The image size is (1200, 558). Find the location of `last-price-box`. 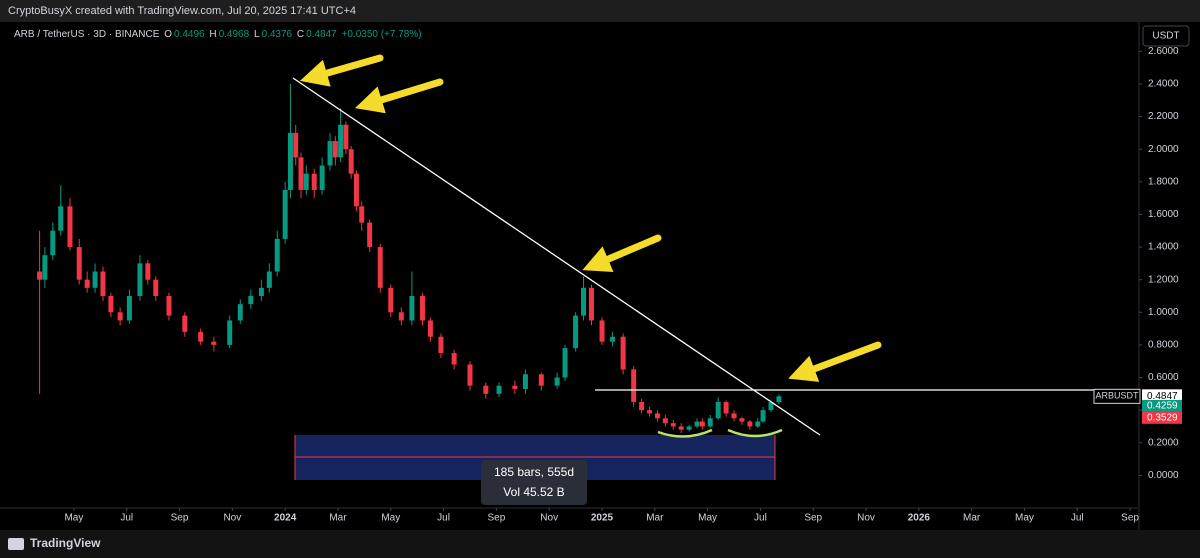

last-price-box is located at coordinates (1162, 396).